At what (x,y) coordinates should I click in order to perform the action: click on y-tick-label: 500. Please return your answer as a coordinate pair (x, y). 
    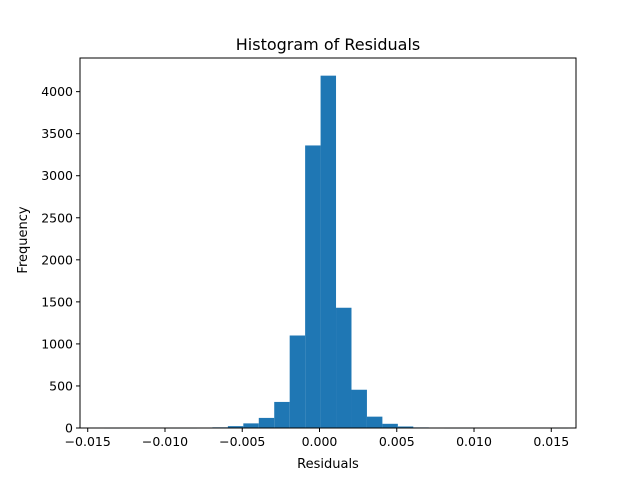
    Looking at the image, I should click on (61, 385).